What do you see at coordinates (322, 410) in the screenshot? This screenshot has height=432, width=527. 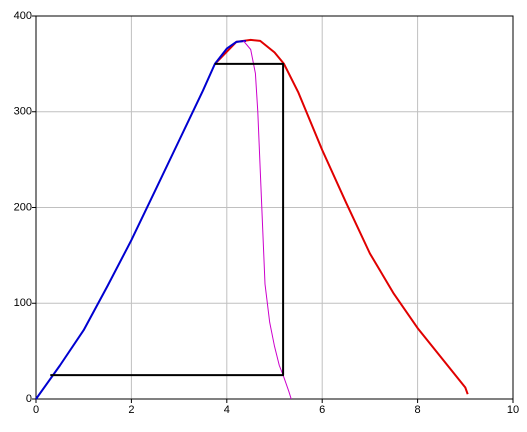 I see `x-tick-label: 6` at bounding box center [322, 410].